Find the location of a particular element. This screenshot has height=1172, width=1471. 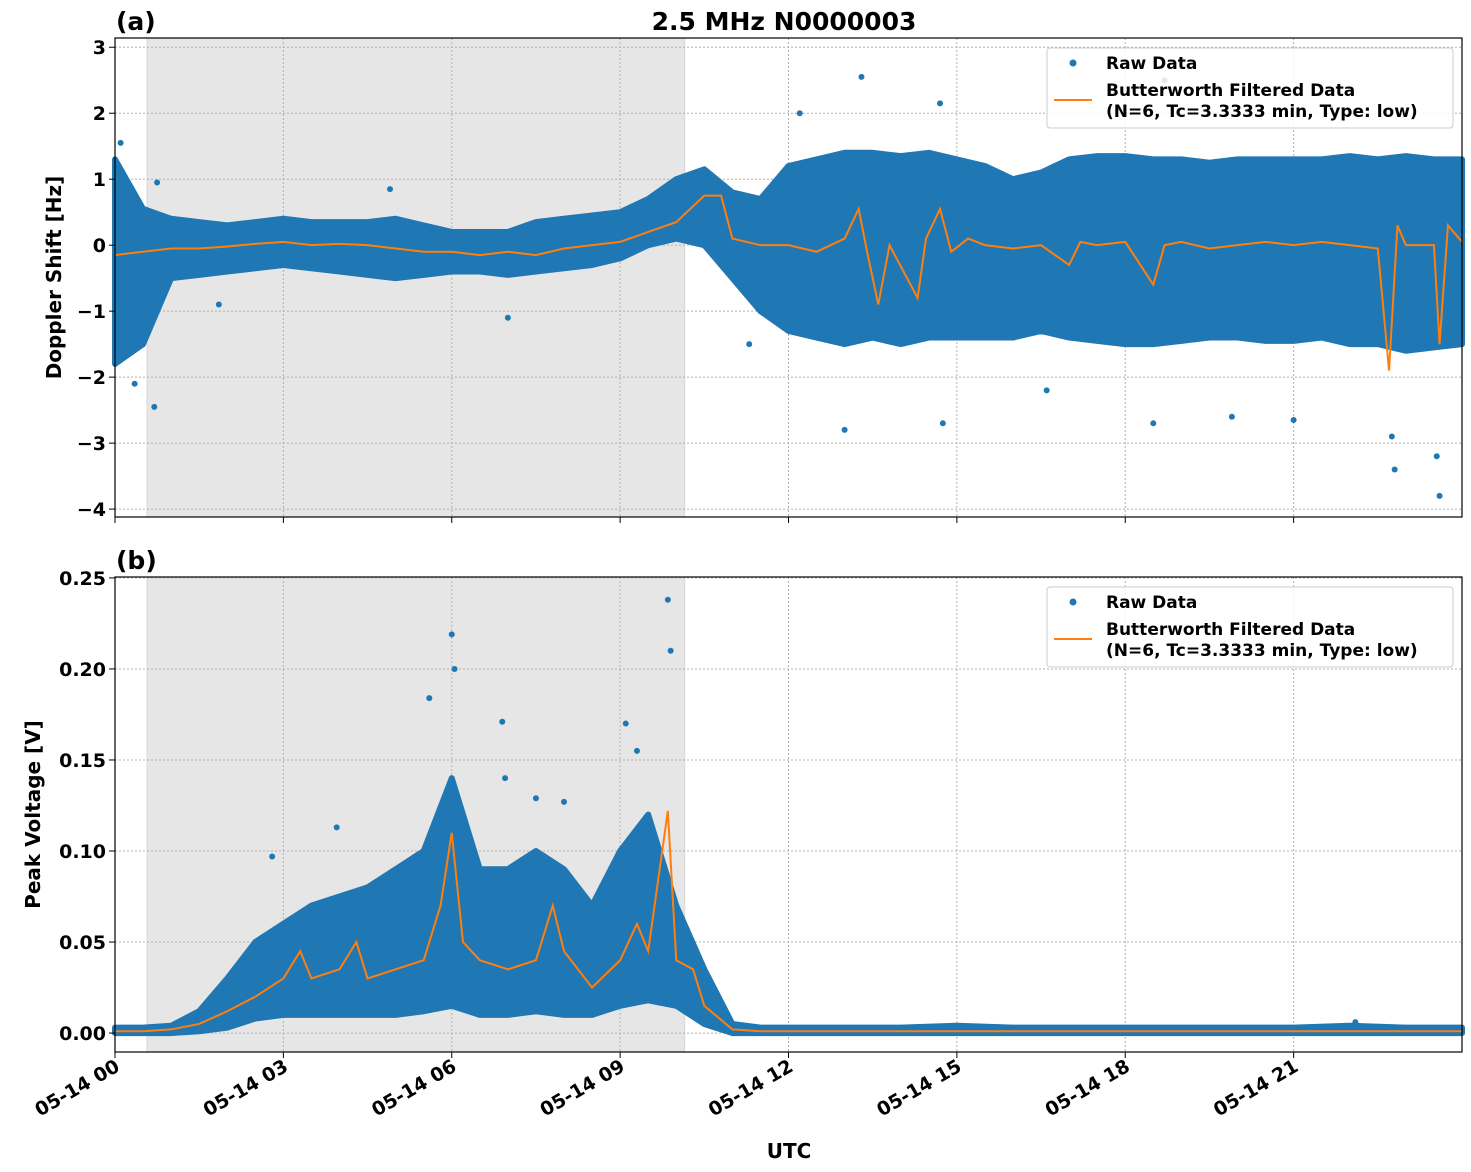

panel-label: (a) is located at coordinates (136, 21).